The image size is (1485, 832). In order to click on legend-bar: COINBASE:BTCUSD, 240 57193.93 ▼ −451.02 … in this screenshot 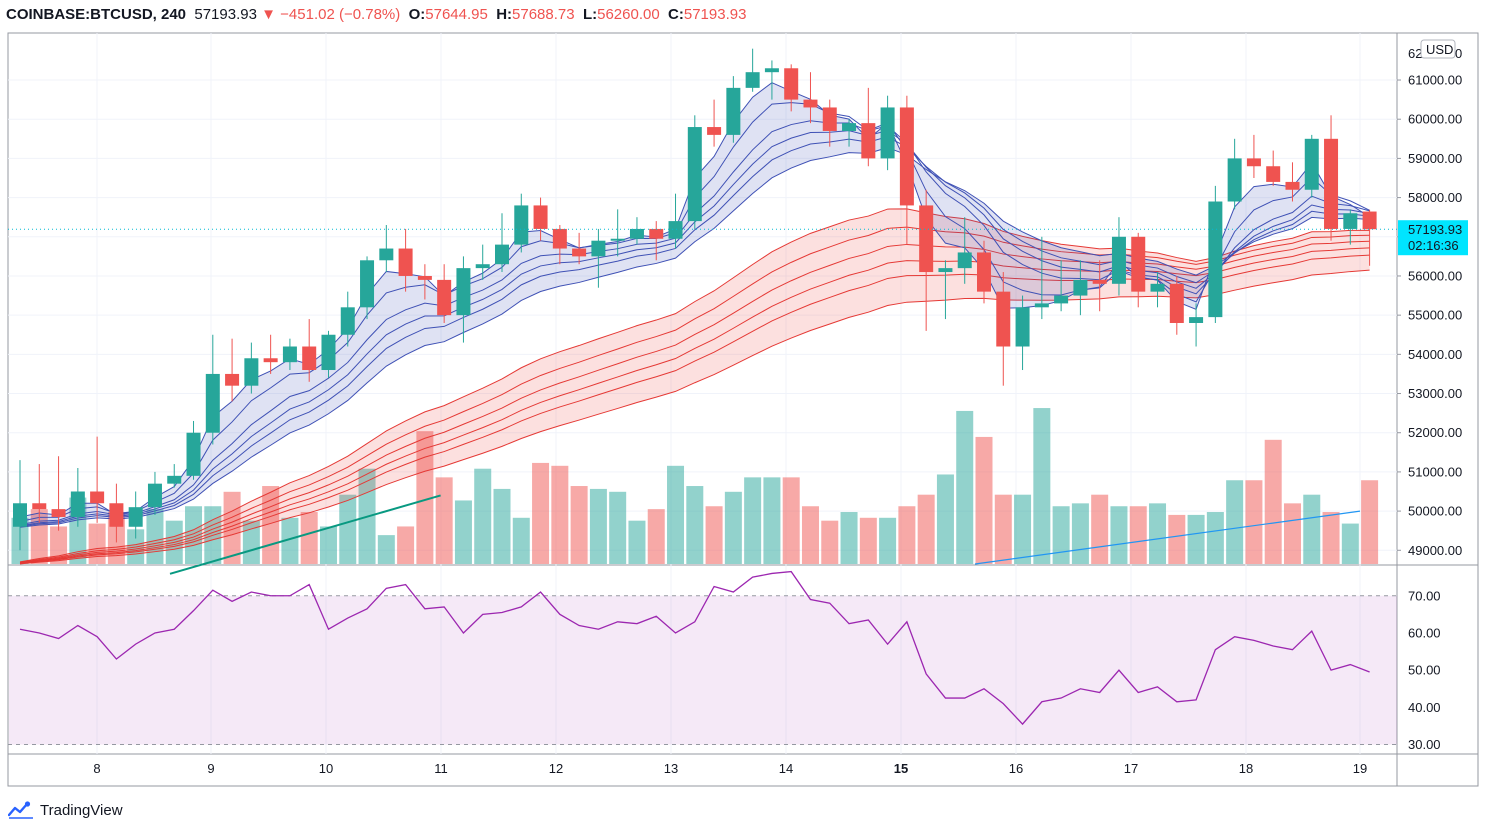, I will do `click(742, 15)`.